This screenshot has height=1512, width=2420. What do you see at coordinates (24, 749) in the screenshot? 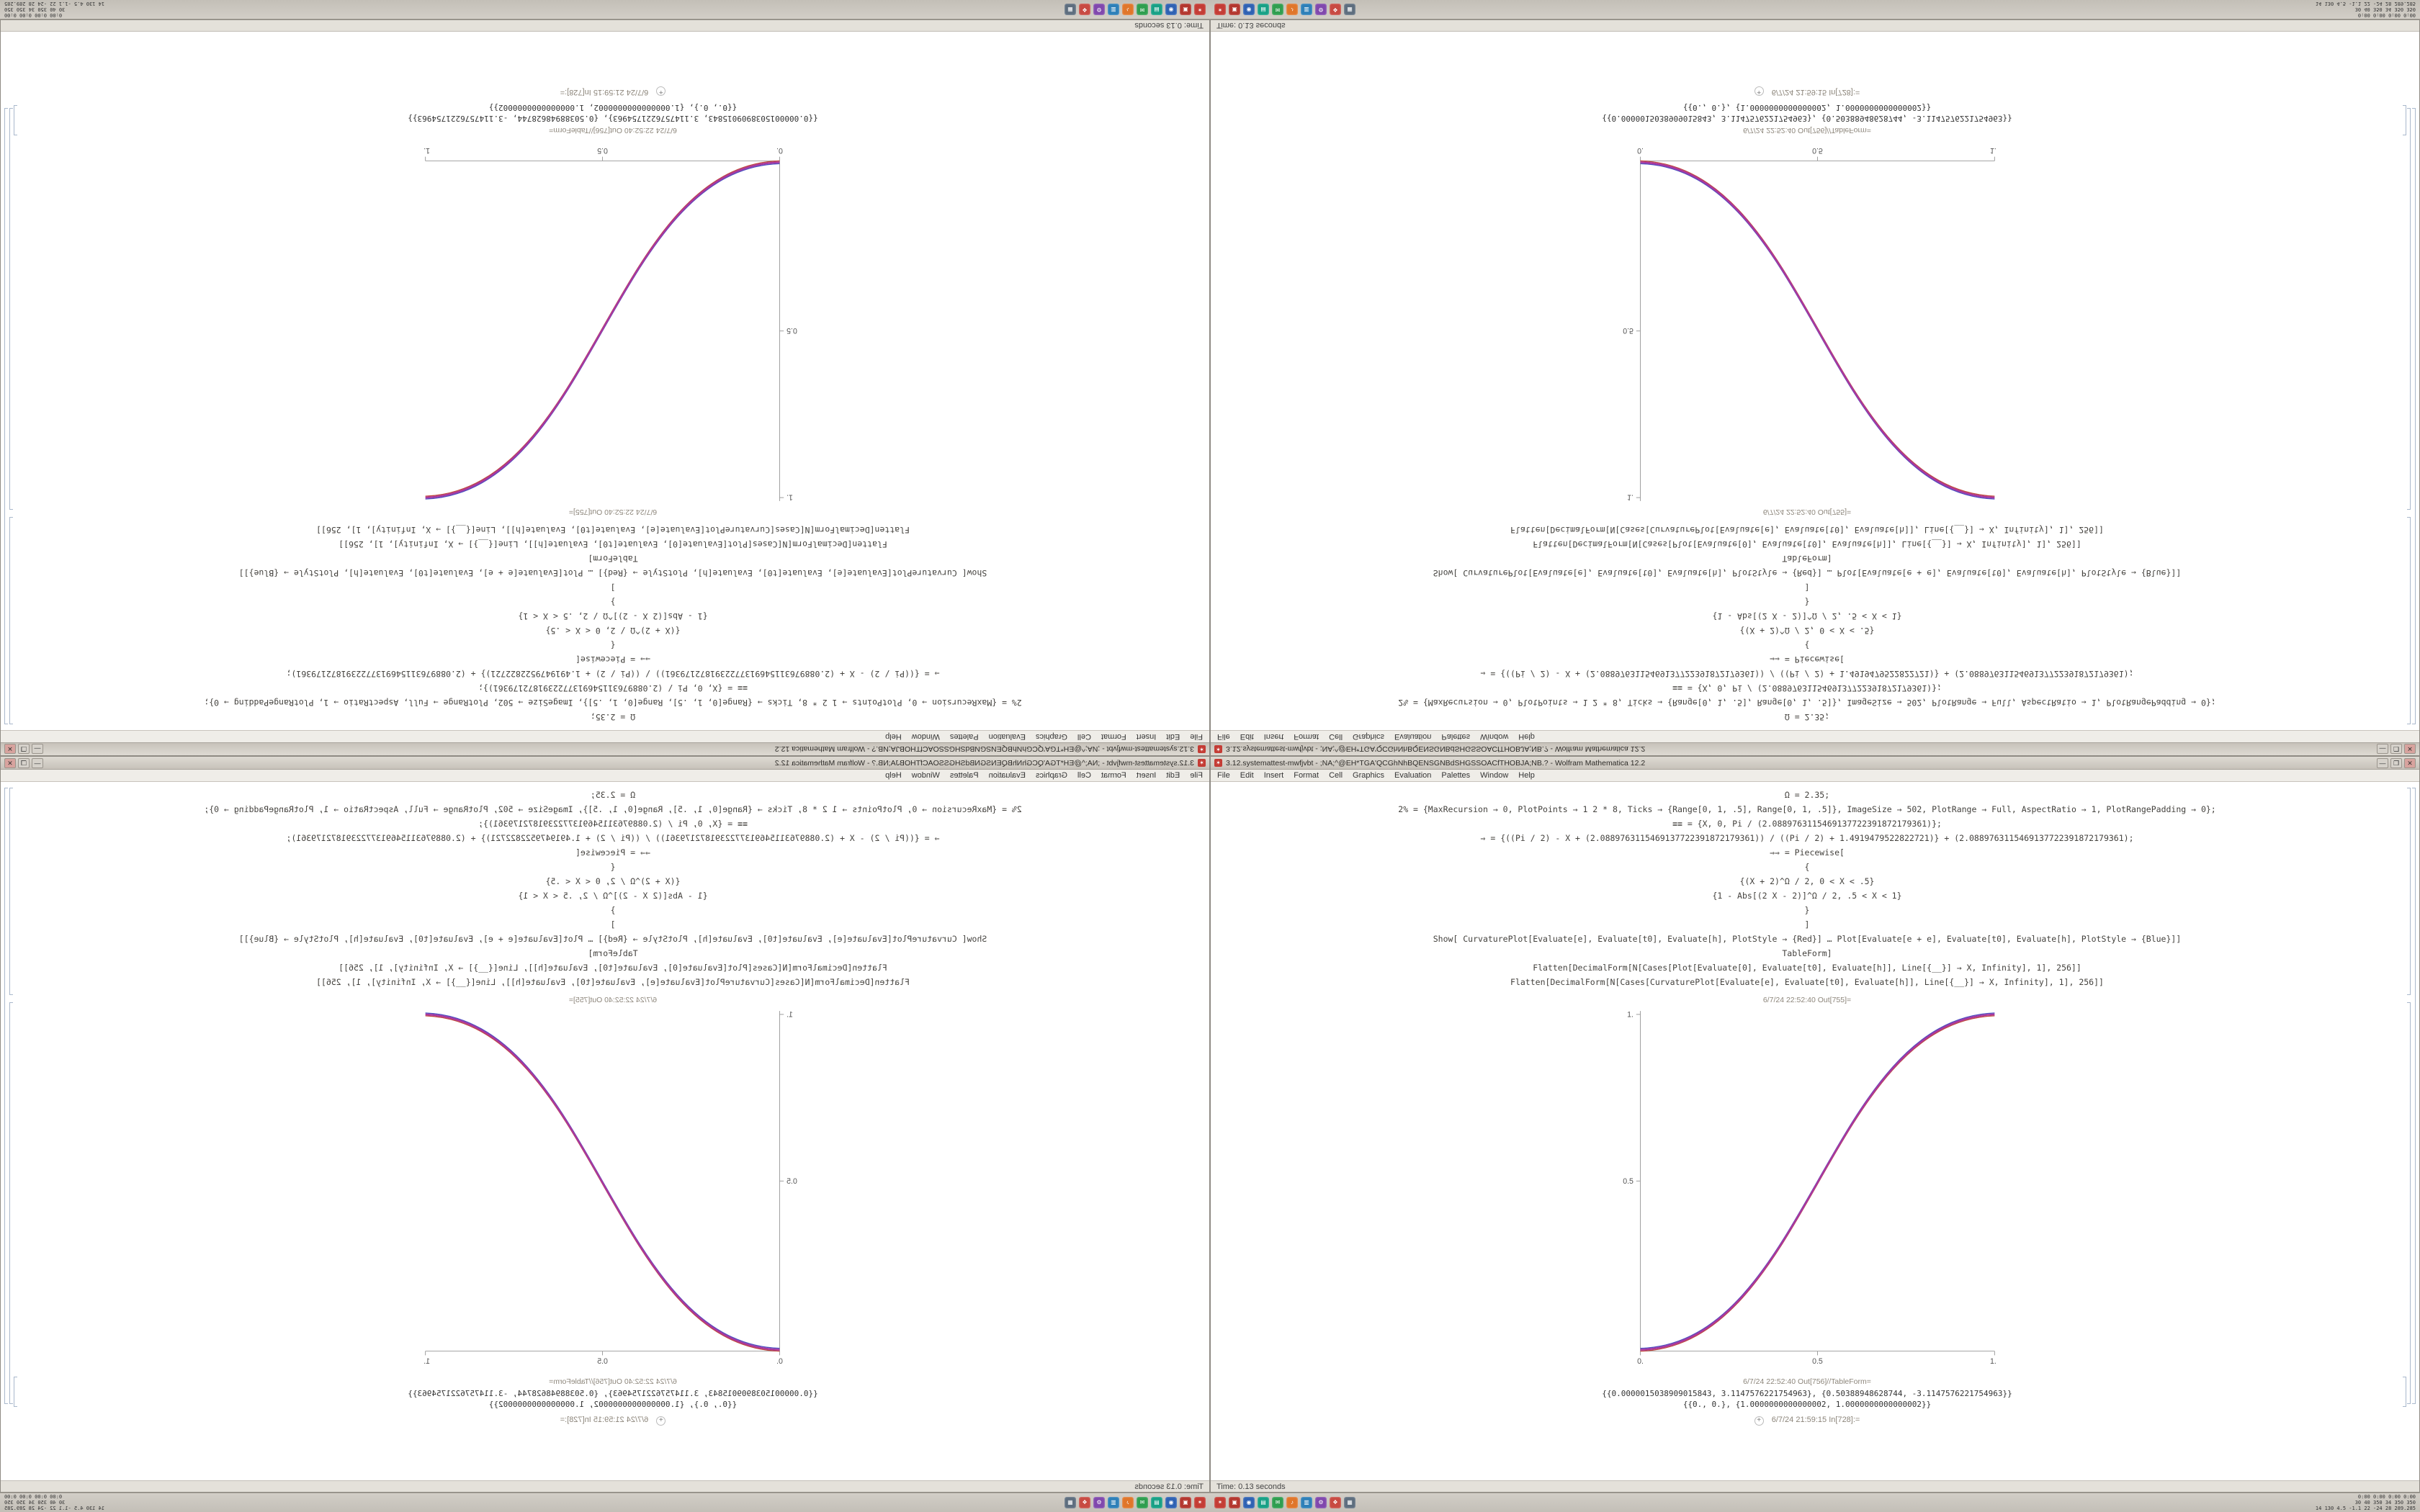
I see `maximize-button: ❐` at bounding box center [24, 749].